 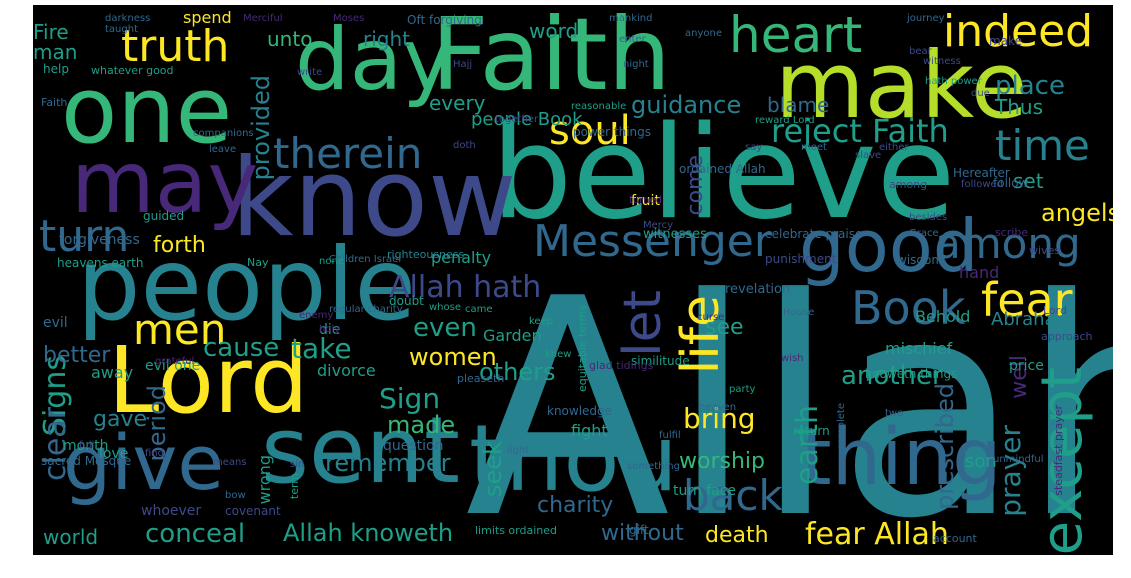 I want to click on cloud-word: anyone, so click(x=703, y=33).